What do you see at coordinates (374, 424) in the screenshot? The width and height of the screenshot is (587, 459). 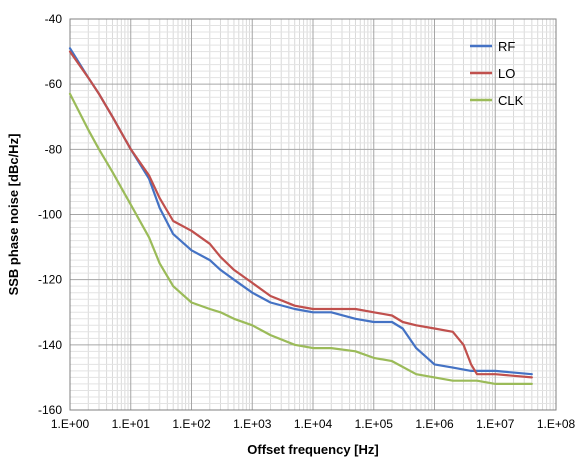 I see `x-tick-label: 1.E+05` at bounding box center [374, 424].